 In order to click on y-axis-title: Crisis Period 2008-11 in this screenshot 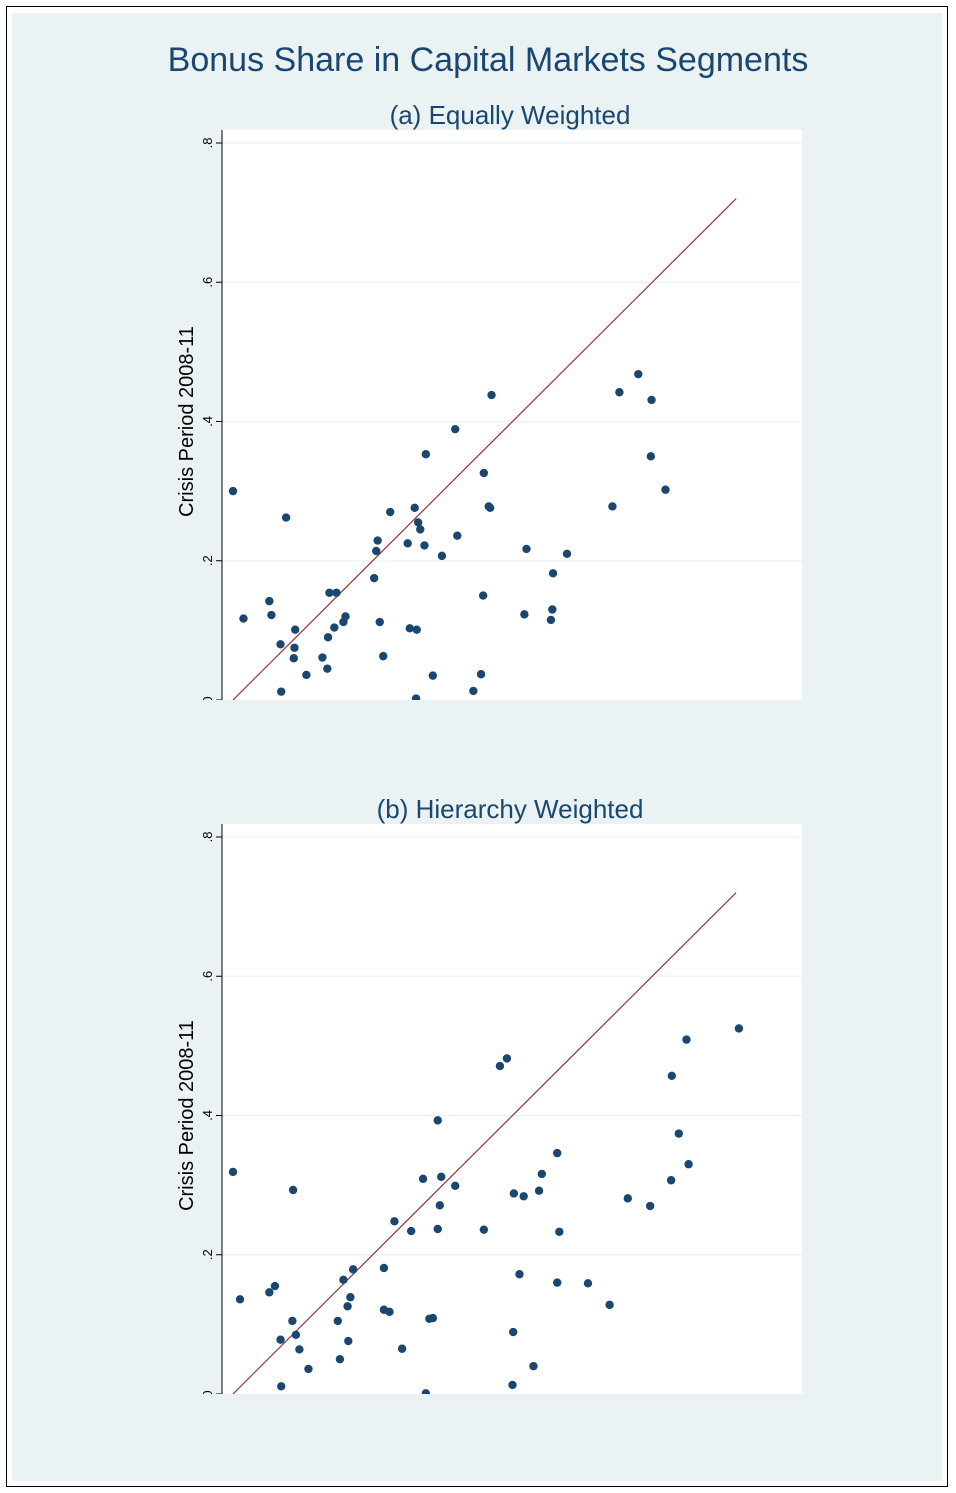, I will do `click(187, 1115)`.